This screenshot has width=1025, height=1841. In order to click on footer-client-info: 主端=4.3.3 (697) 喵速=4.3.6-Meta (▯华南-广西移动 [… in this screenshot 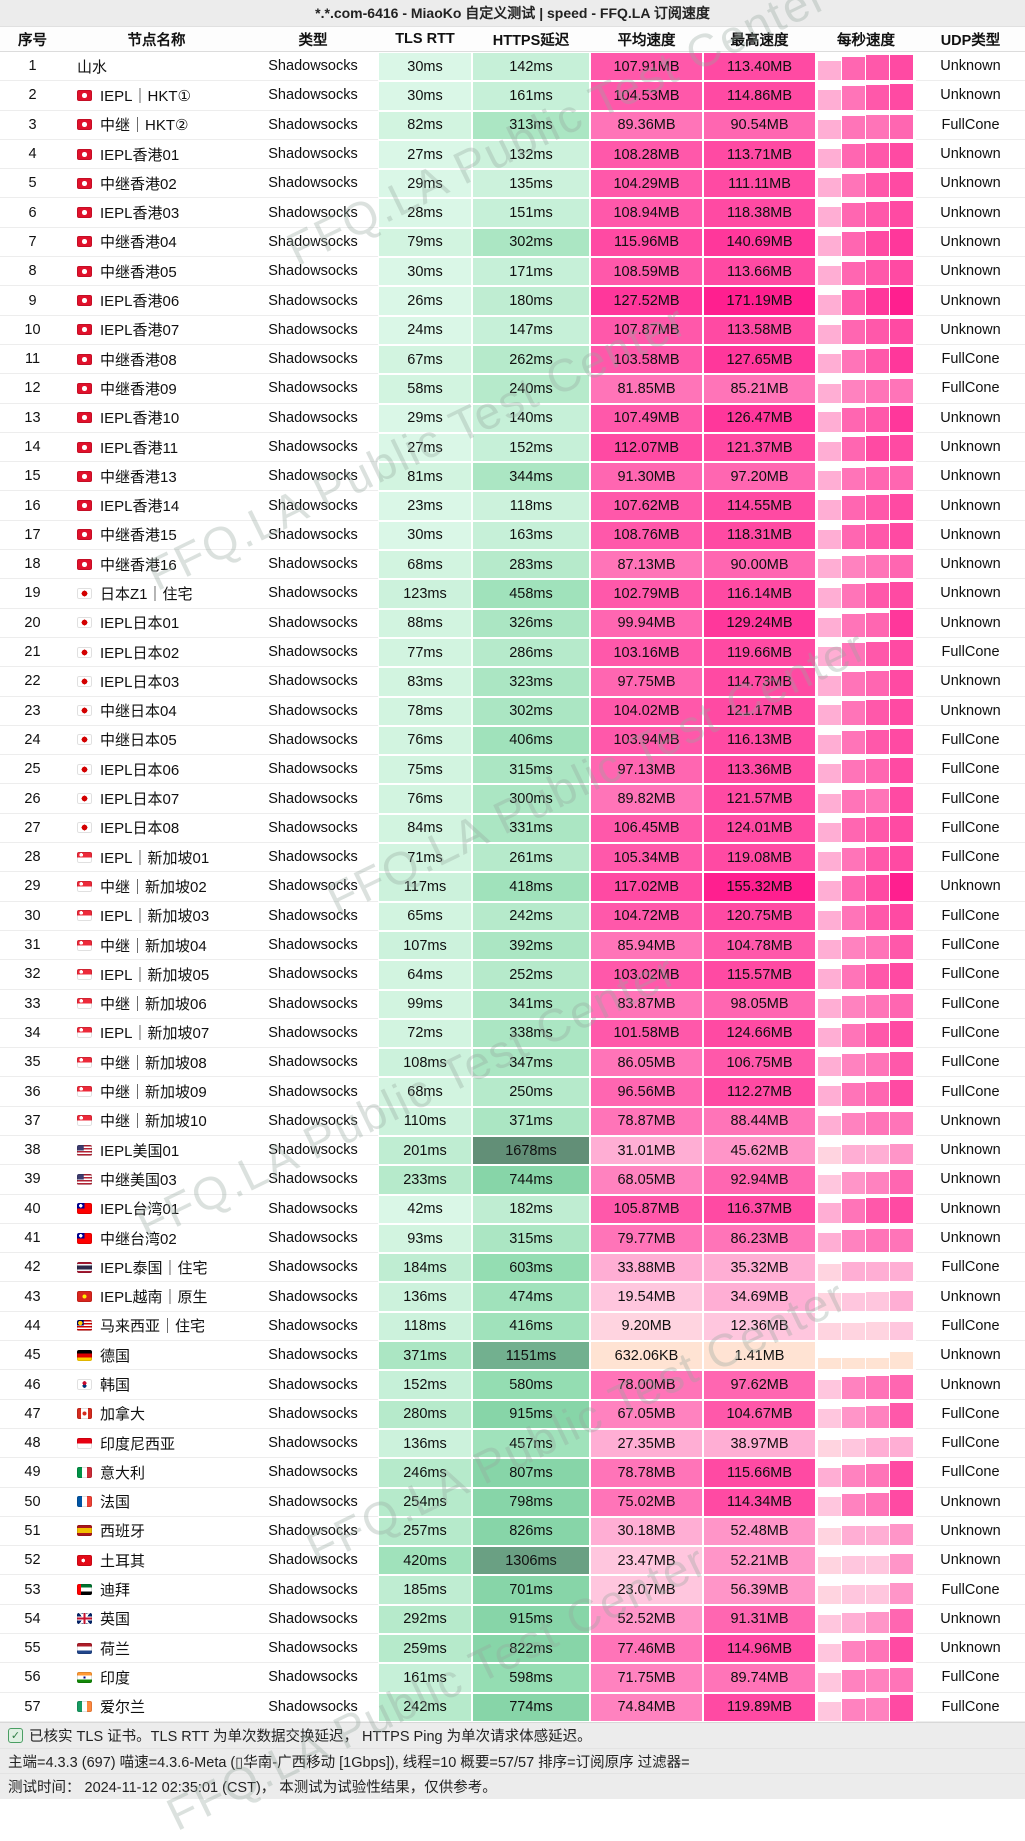, I will do `click(512, 1762)`.